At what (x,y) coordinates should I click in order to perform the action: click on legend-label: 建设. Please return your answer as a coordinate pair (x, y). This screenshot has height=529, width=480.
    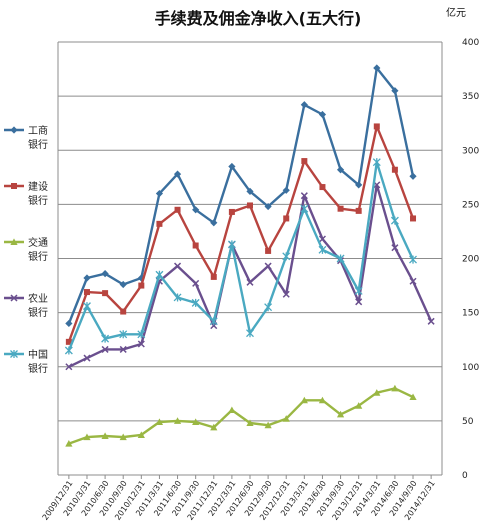
    Looking at the image, I should click on (38, 186).